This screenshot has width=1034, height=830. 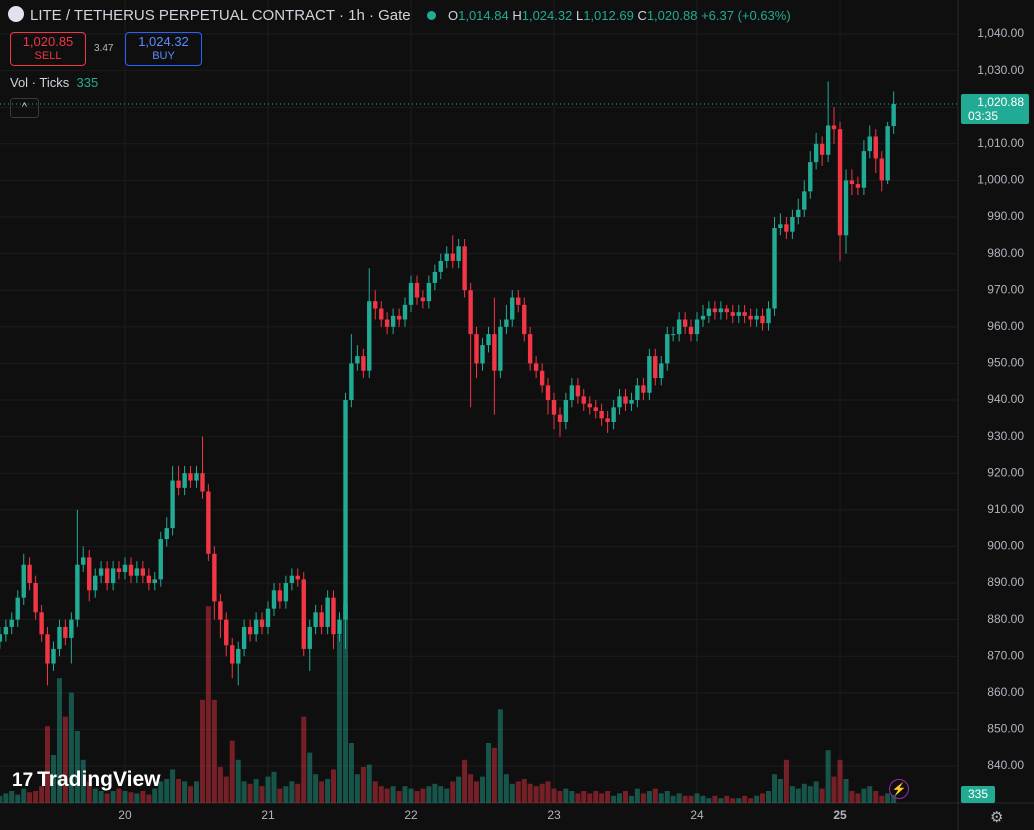 I want to click on settings-button: ⚙, so click(x=997, y=817).